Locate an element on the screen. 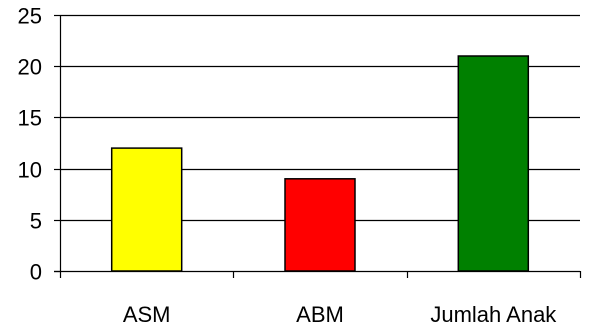  bar-abm is located at coordinates (320, 225).